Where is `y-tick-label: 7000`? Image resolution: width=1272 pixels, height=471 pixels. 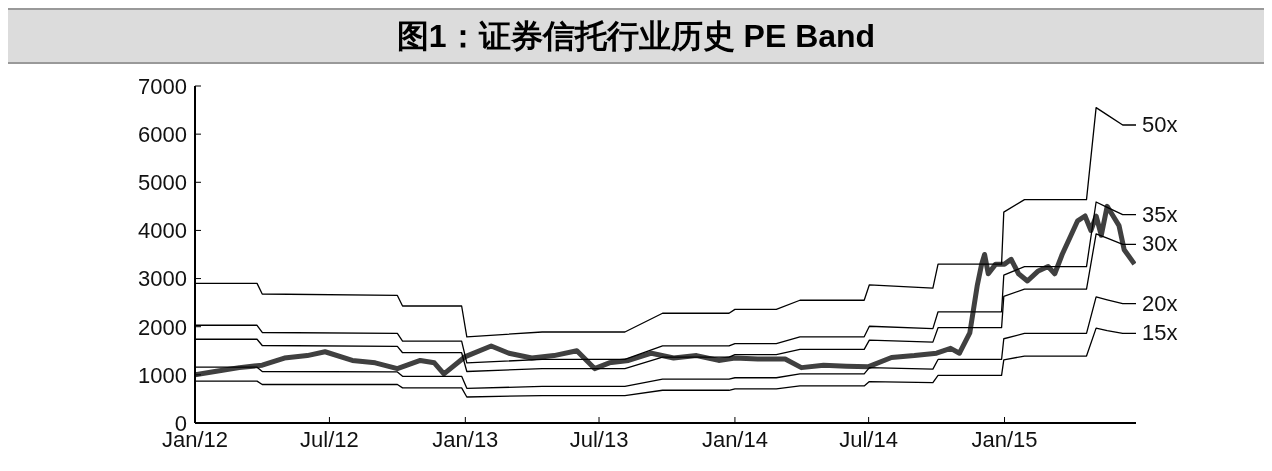 y-tick-label: 7000 is located at coordinates (162, 86).